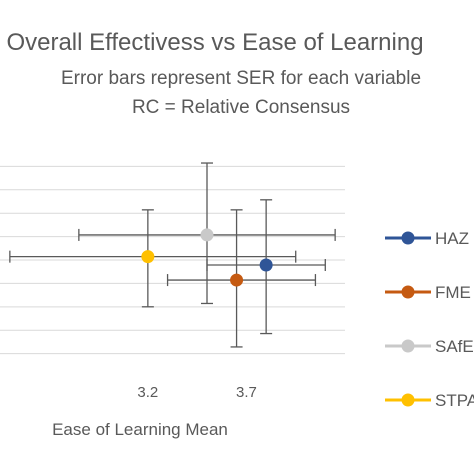 The height and width of the screenshot is (474, 474). I want to click on legend-item-fme: FME, so click(428, 292).